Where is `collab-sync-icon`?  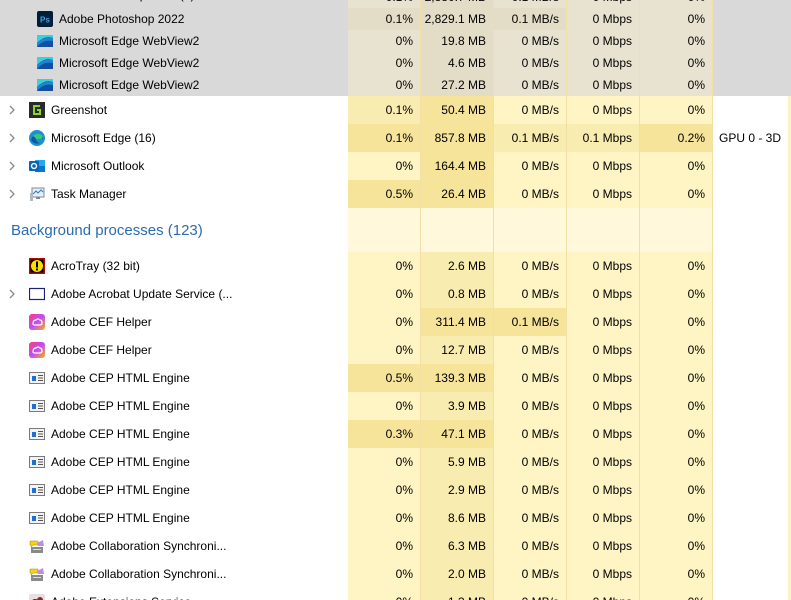 collab-sync-icon is located at coordinates (36, 574).